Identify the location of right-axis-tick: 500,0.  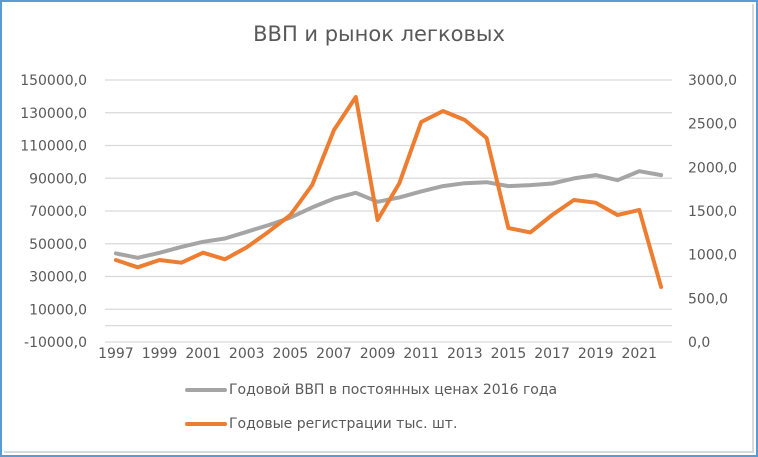
(708, 299).